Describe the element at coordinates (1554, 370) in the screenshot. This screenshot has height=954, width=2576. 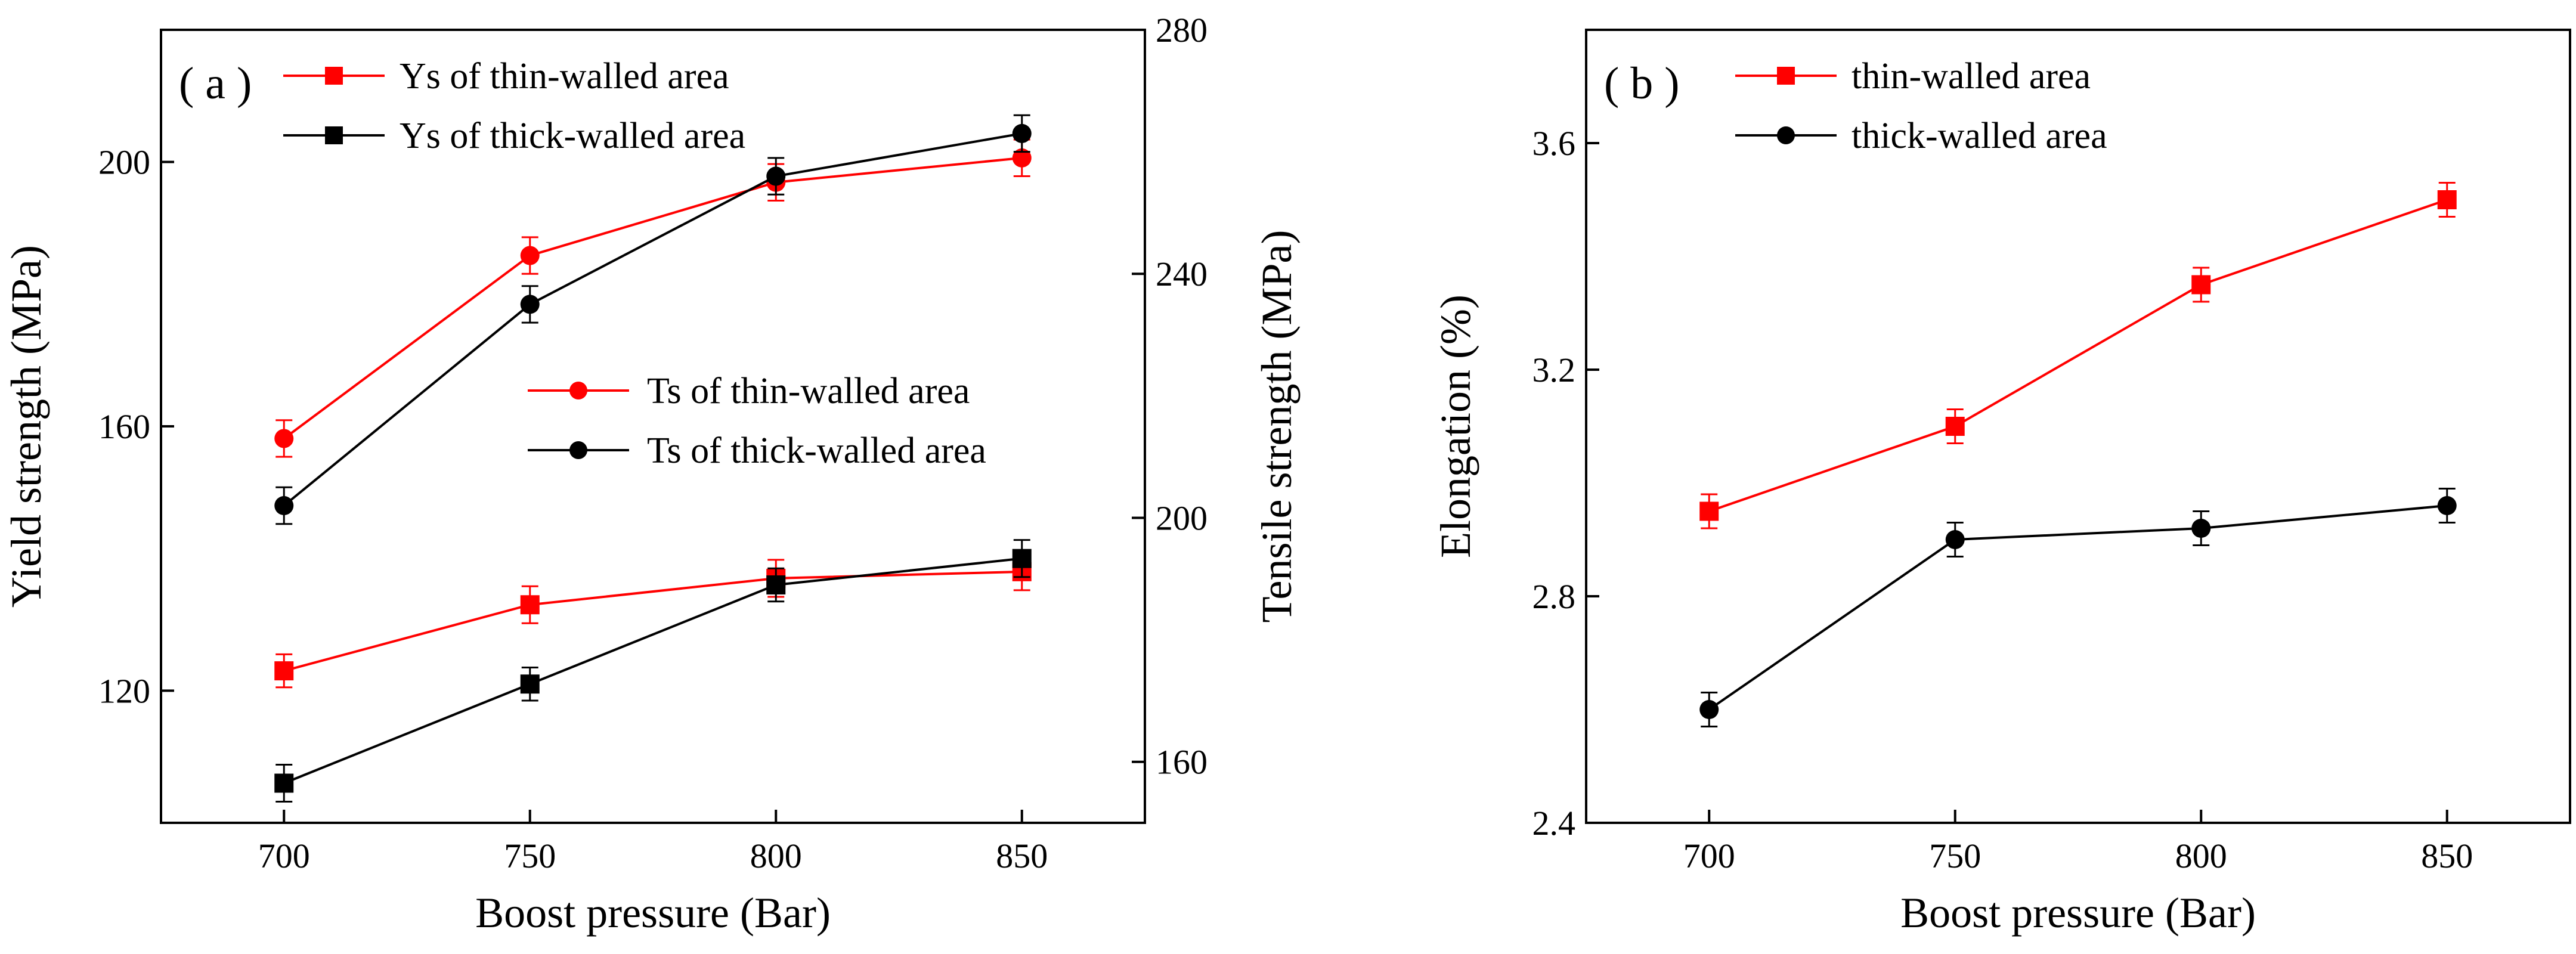
I see `panel-b-y-tick-label: 3.2` at that location.